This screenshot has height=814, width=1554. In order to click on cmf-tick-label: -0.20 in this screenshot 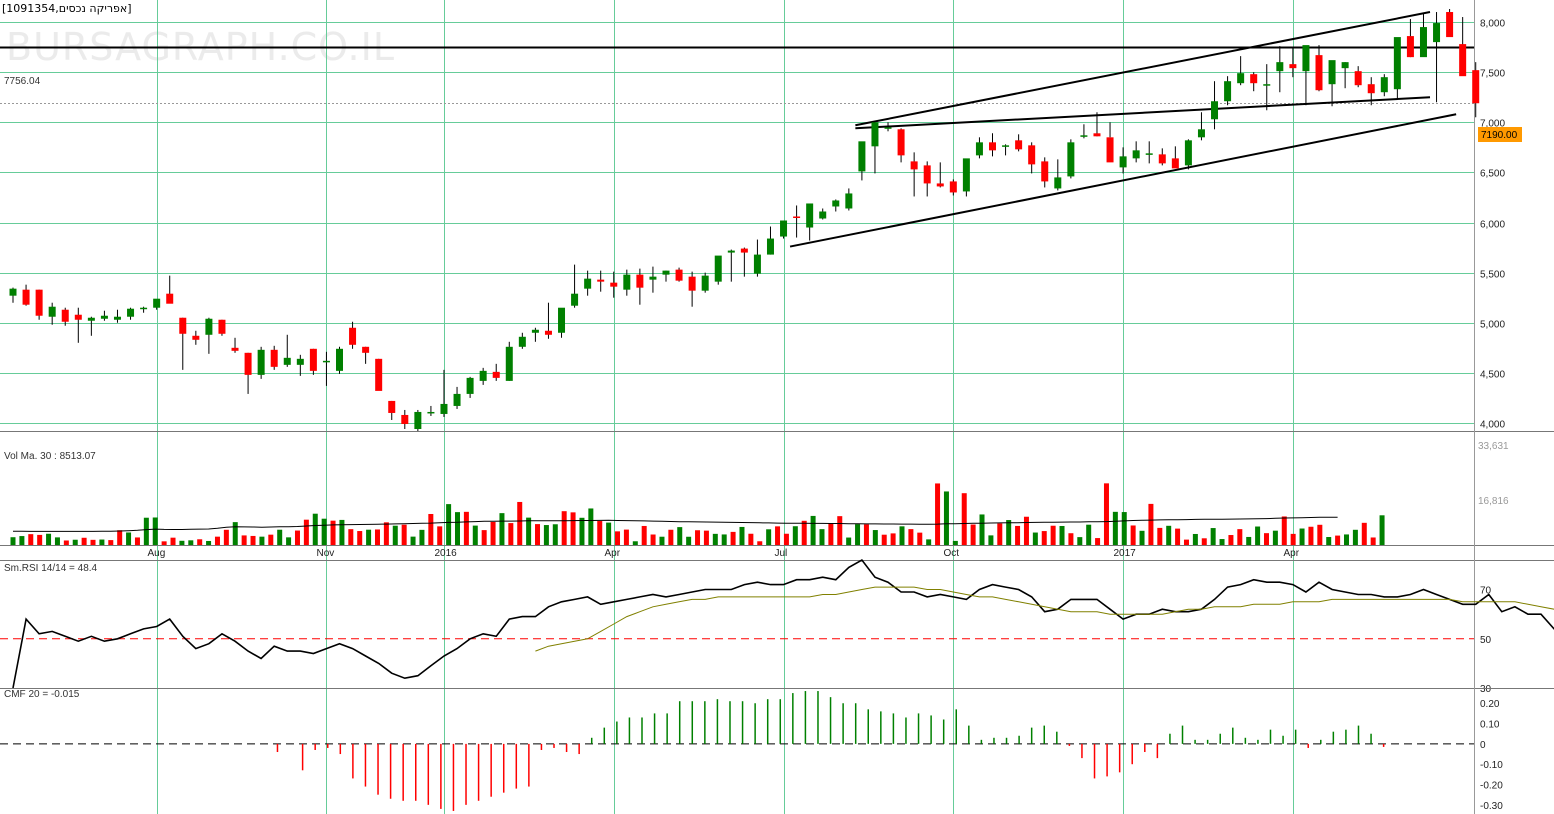, I will do `click(1491, 786)`.